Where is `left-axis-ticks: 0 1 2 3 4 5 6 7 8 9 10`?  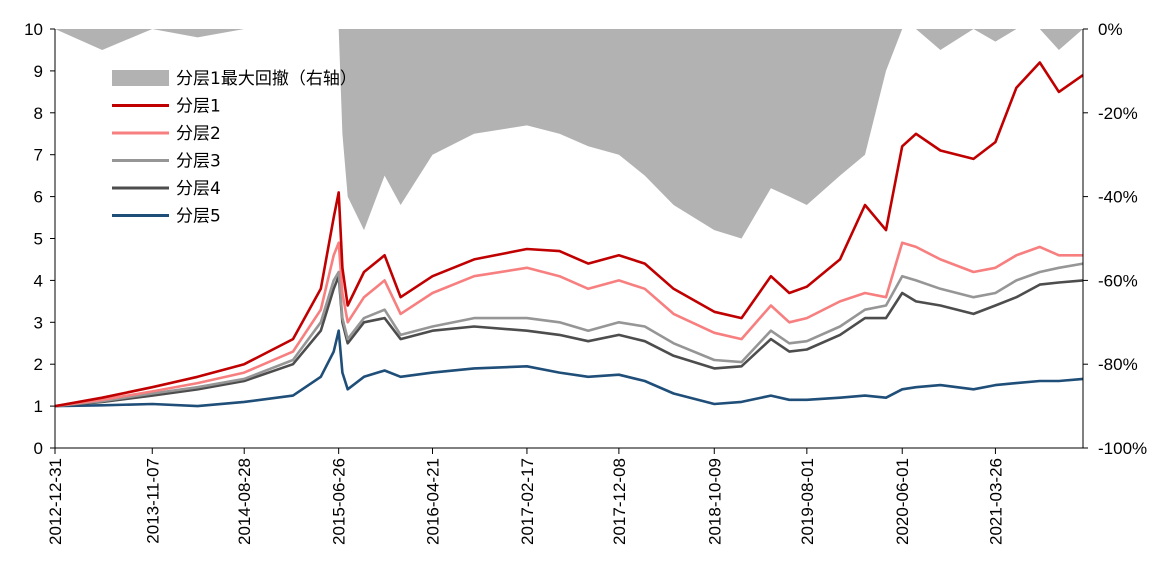
left-axis-ticks: 0 1 2 3 4 5 6 7 8 9 10 is located at coordinates (39, 239).